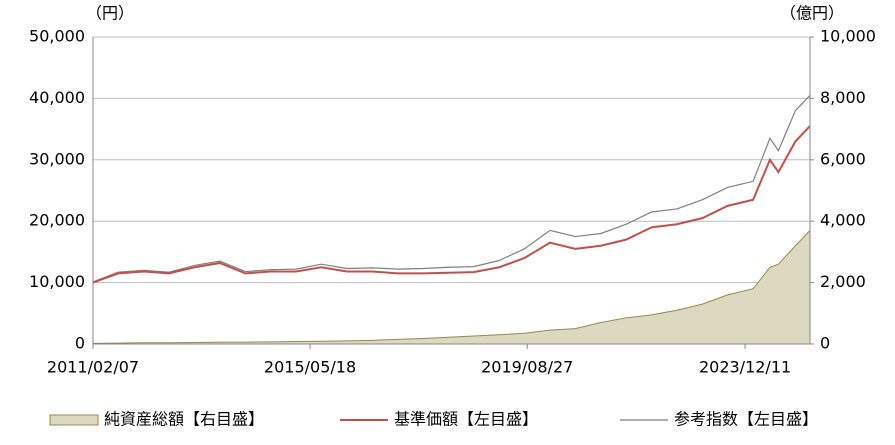 This screenshot has width=895, height=445. I want to click on y2-tick-label: 0, so click(825, 343).